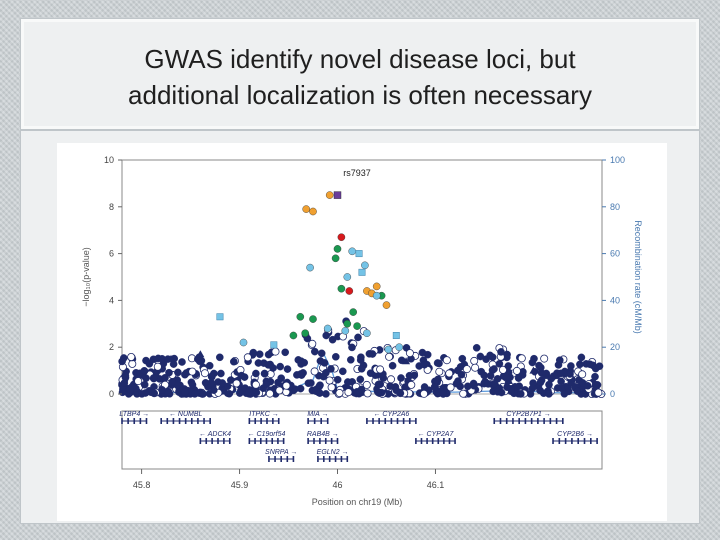 This screenshot has width=720, height=540. I want to click on lead-snp-marker, so click(337, 195).